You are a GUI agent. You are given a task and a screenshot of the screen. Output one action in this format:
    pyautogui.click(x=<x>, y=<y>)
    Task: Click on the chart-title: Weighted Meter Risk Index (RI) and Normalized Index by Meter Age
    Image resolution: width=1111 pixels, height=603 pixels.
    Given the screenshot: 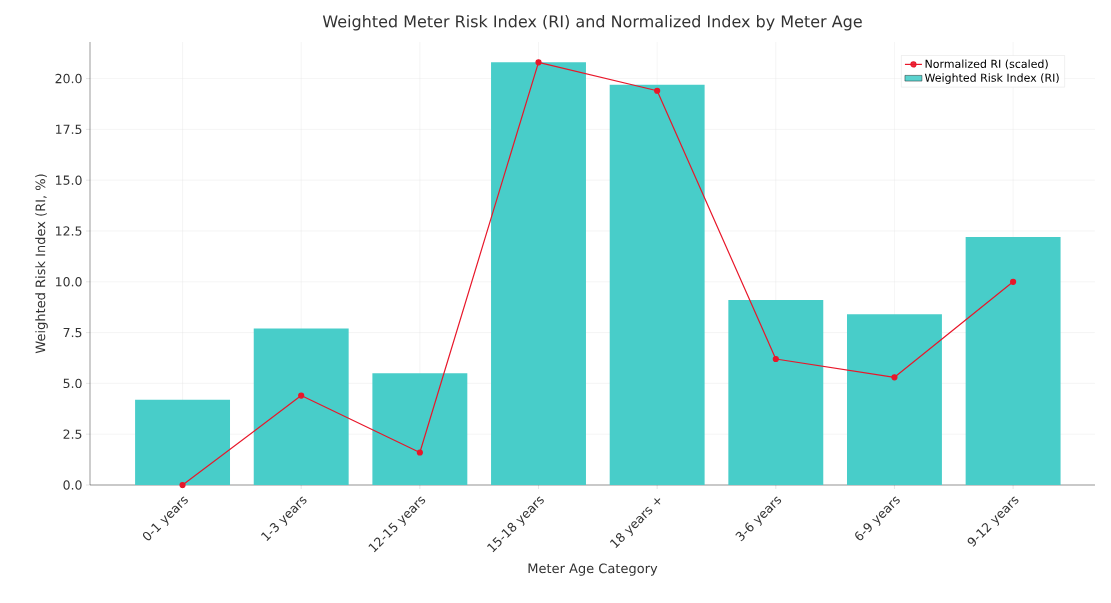 What is the action you would take?
    pyautogui.click(x=592, y=23)
    